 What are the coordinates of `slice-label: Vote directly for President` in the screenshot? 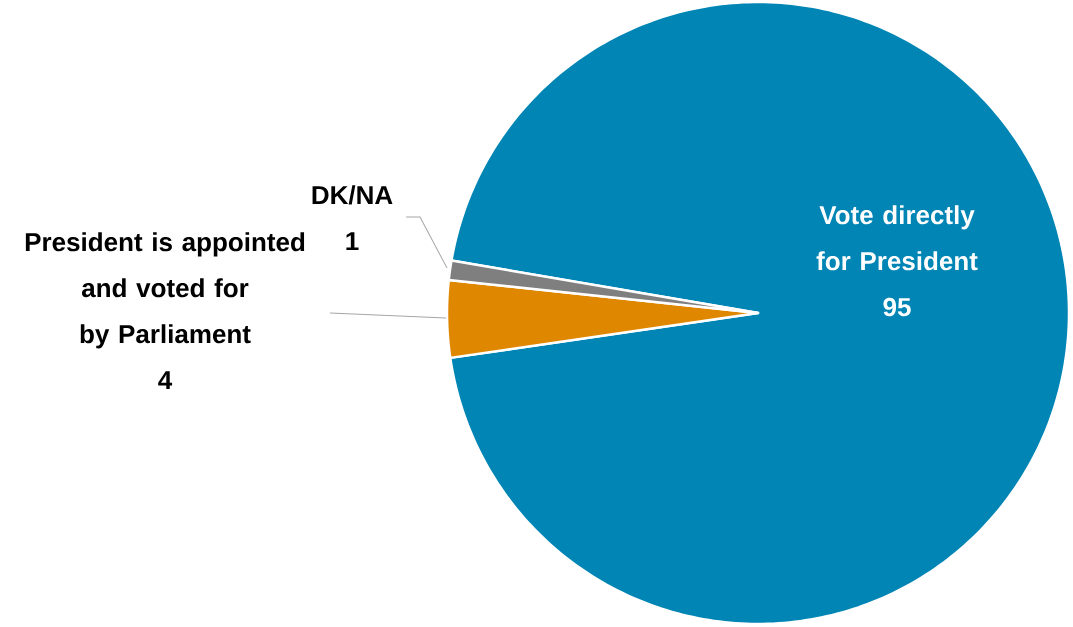 It's located at (897, 238).